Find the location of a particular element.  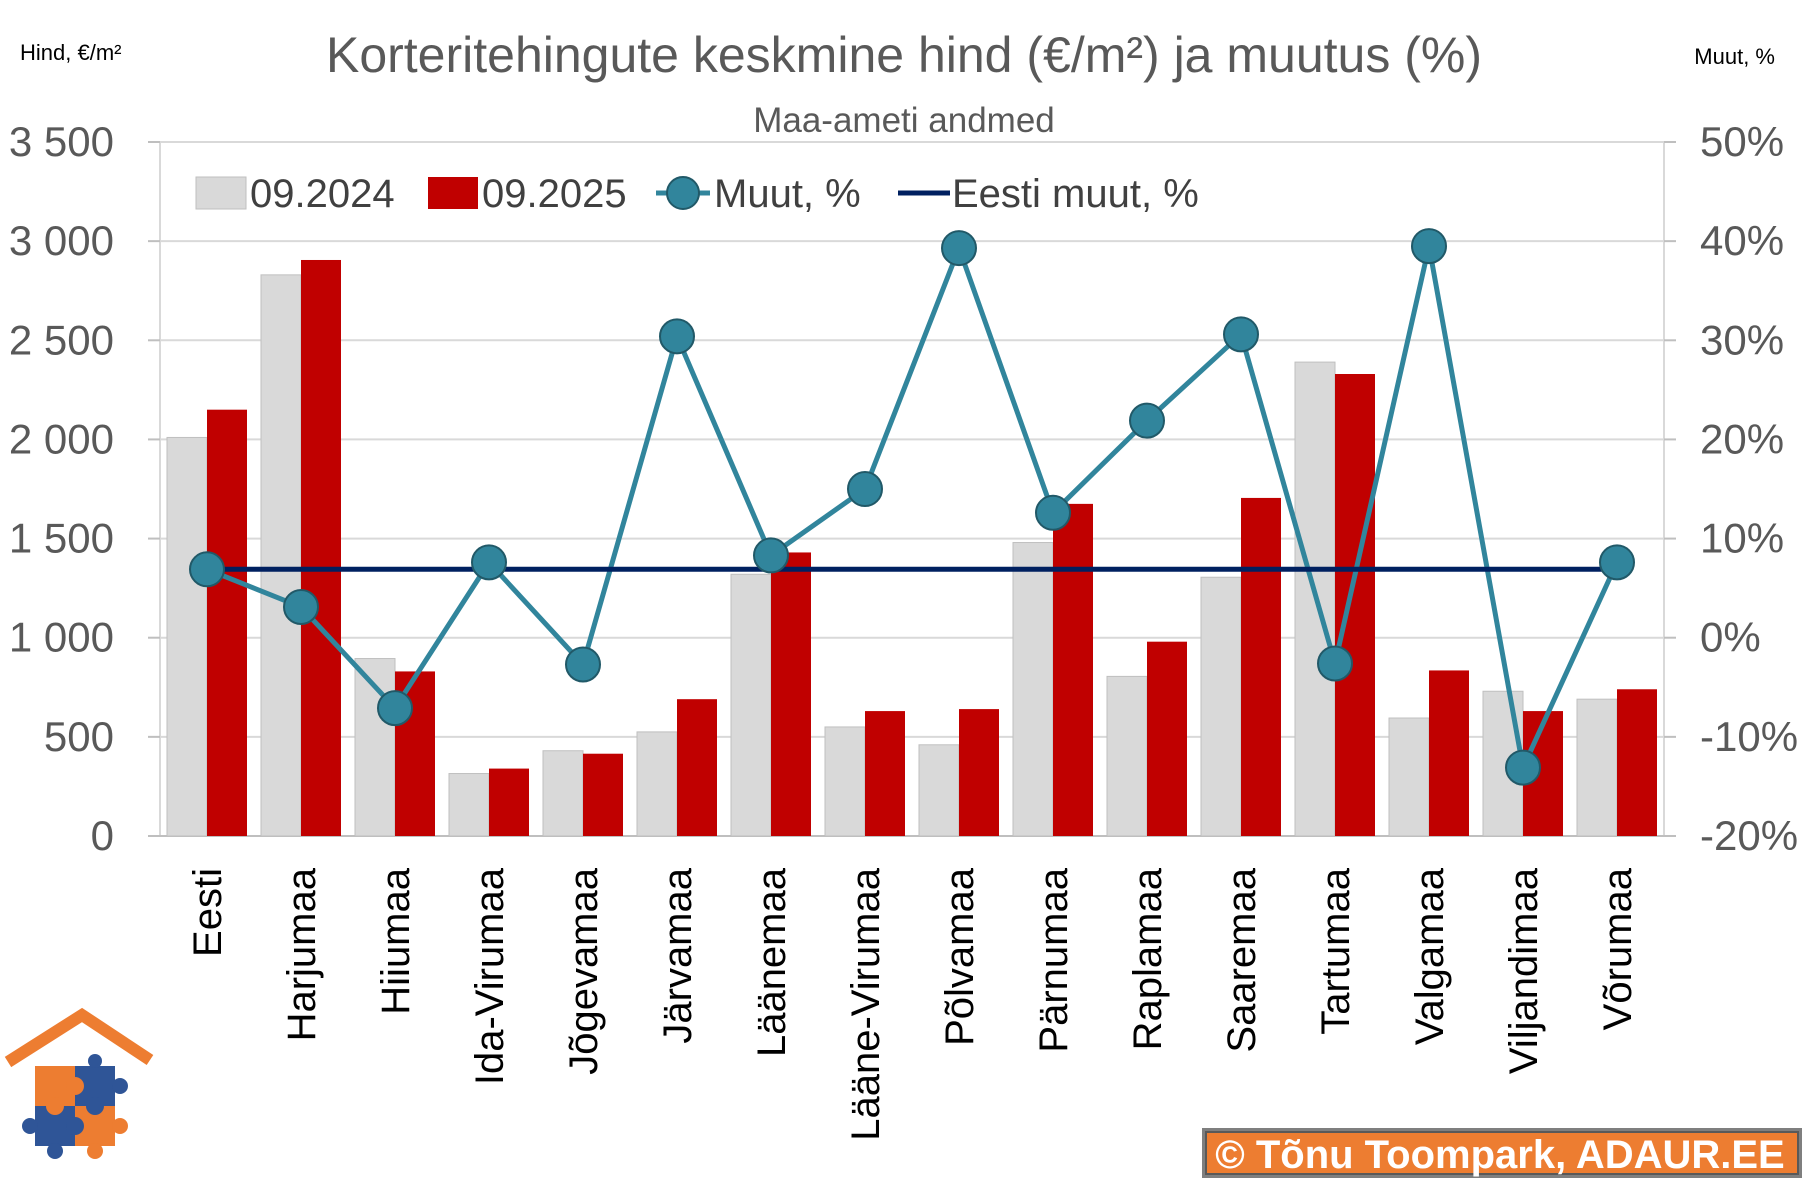

legend-label-2025: 09.2025 is located at coordinates (554, 194).